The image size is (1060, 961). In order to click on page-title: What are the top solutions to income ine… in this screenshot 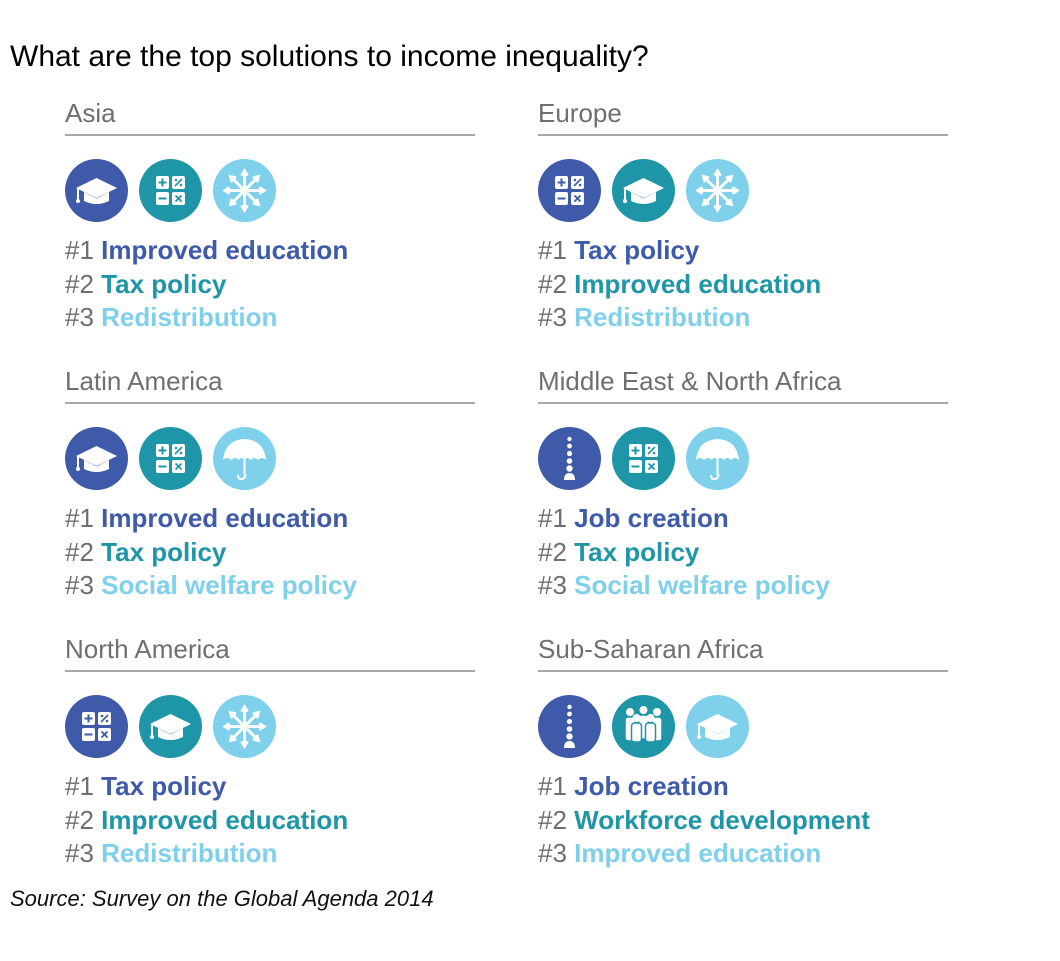, I will do `click(329, 56)`.